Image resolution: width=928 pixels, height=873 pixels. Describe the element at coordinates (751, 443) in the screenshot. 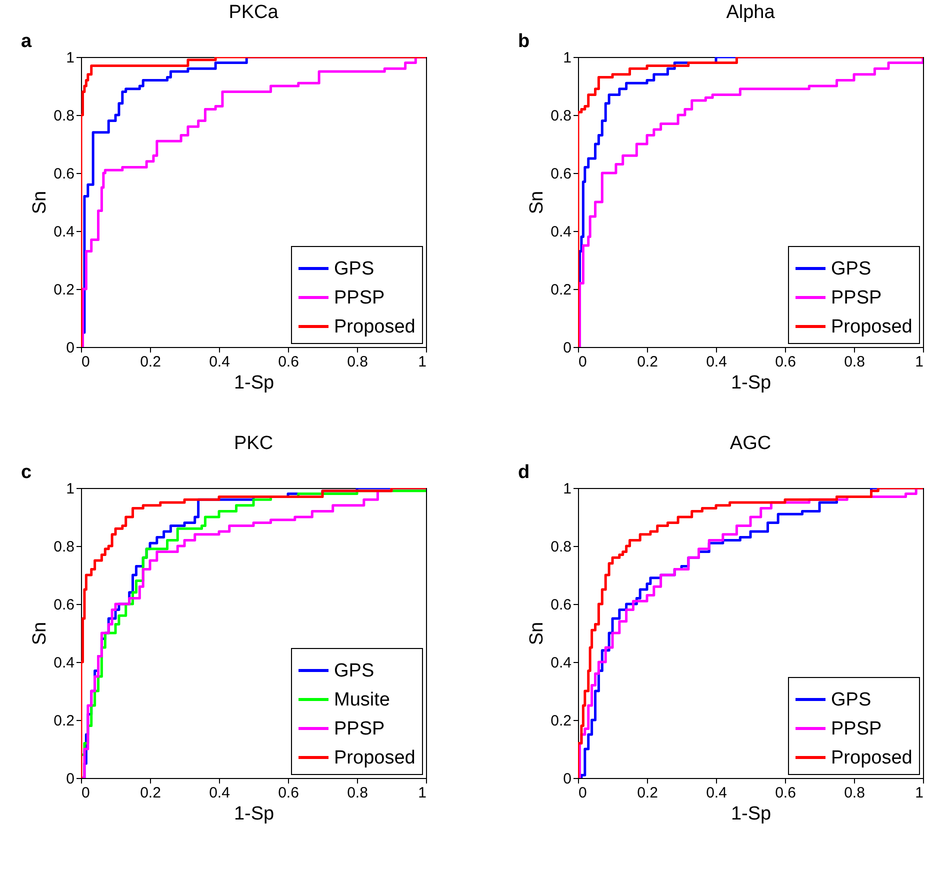

I see `chart-title: AGC` at that location.